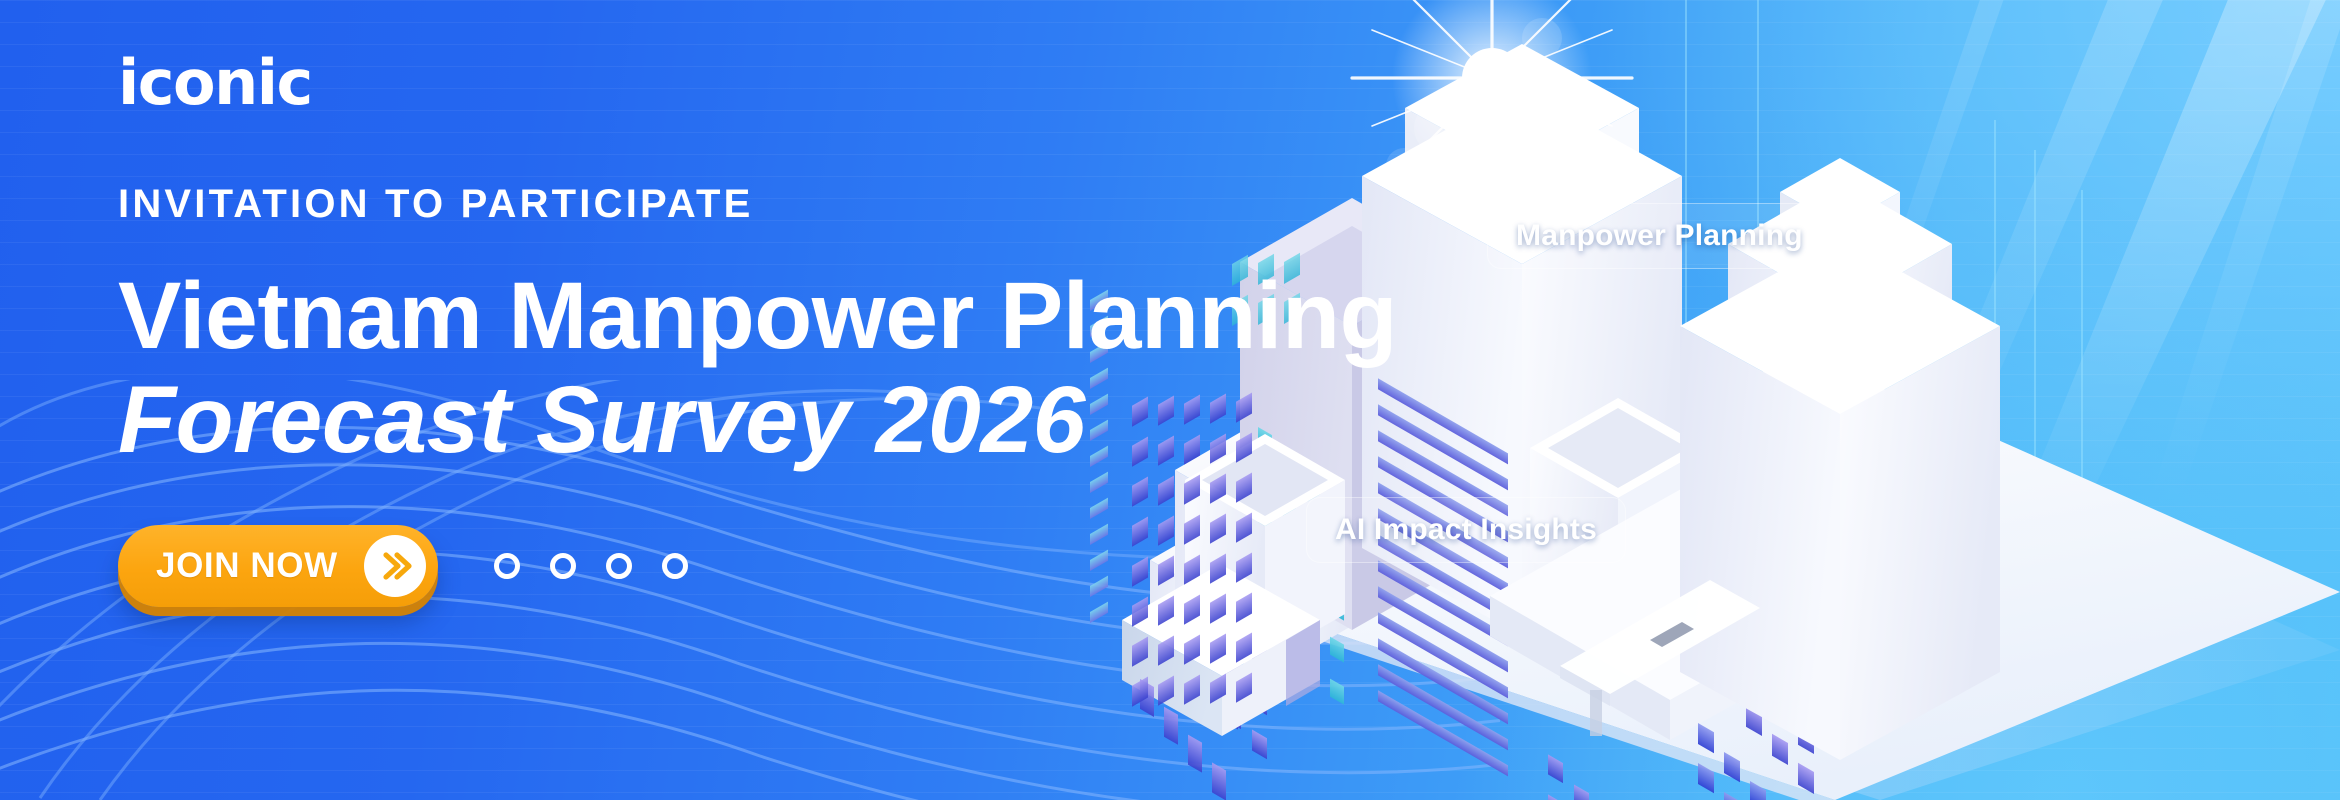  What do you see at coordinates (436, 204) in the screenshot?
I see `kicker-text: INVITATION TO PARTICIPATE` at bounding box center [436, 204].